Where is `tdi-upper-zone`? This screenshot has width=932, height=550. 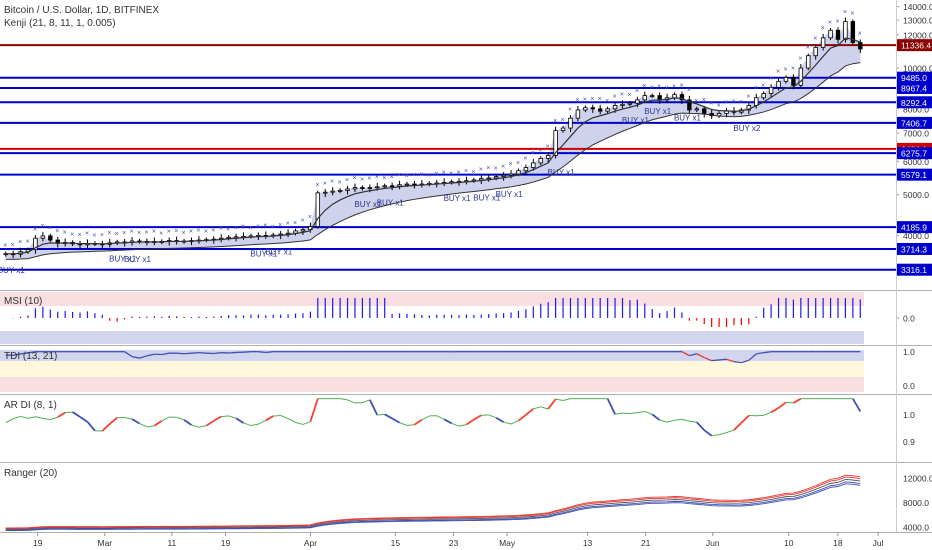
tdi-upper-zone is located at coordinates (432, 355).